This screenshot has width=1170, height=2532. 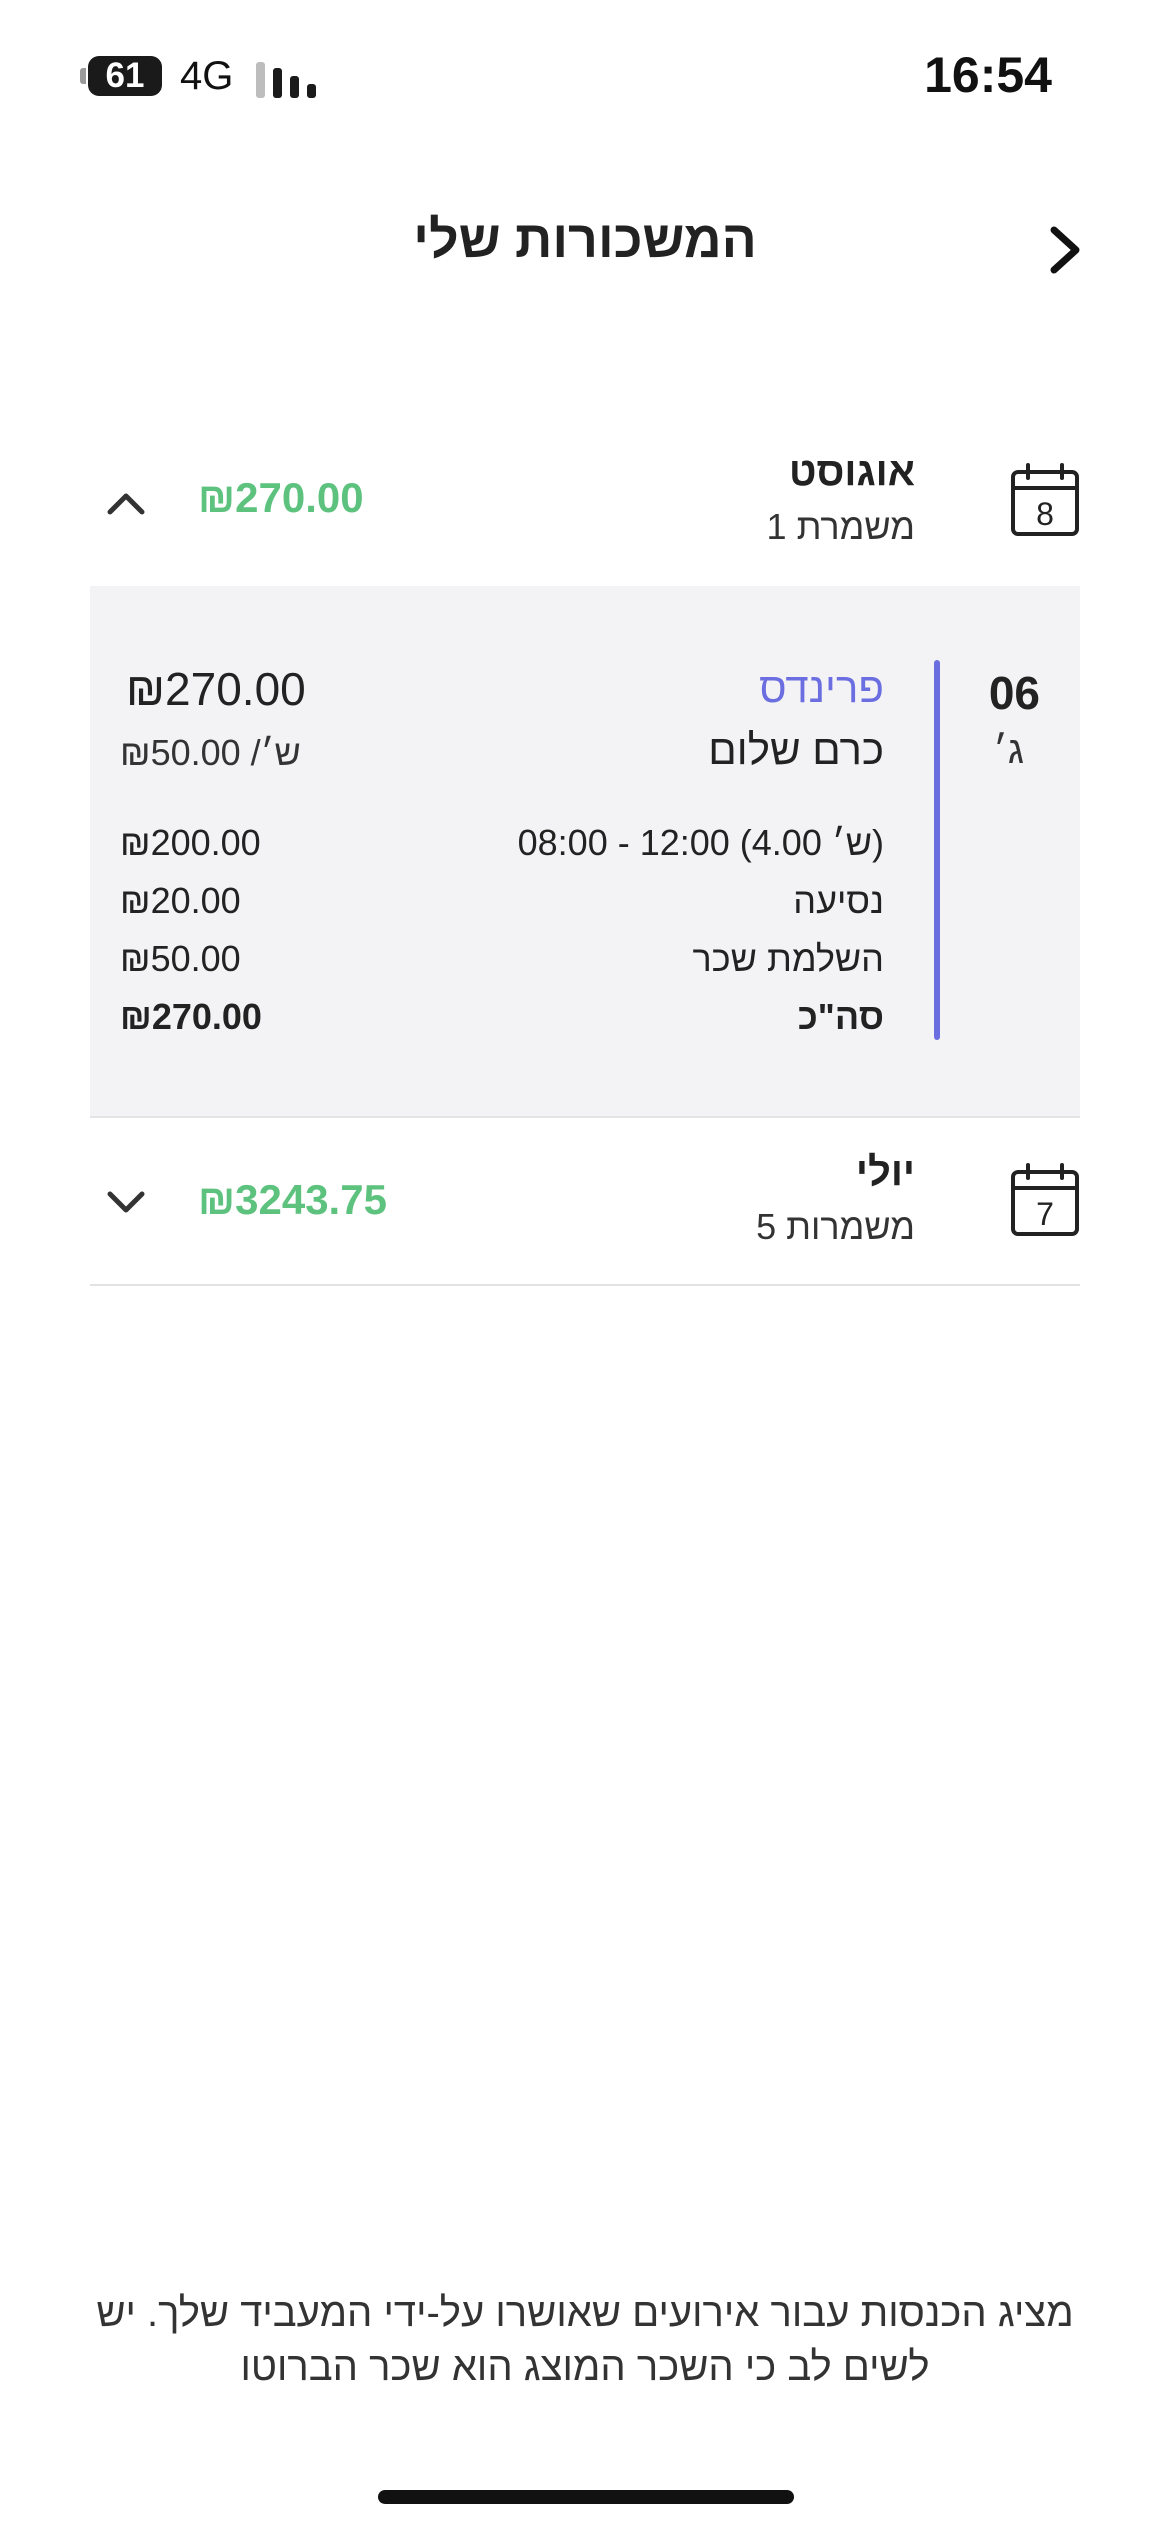 What do you see at coordinates (1045, 514) in the screenshot?
I see `svg-text: 8` at bounding box center [1045, 514].